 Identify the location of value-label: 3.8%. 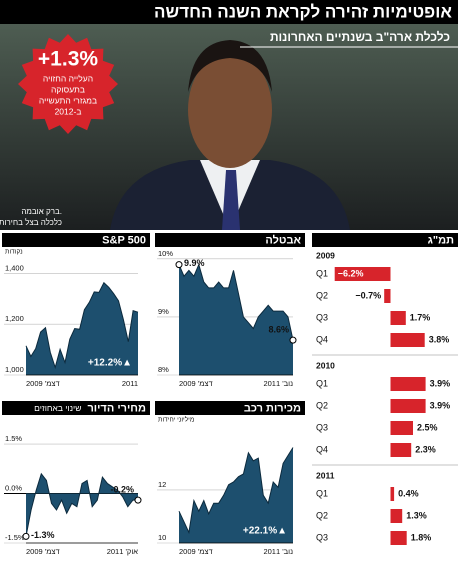
(439, 339).